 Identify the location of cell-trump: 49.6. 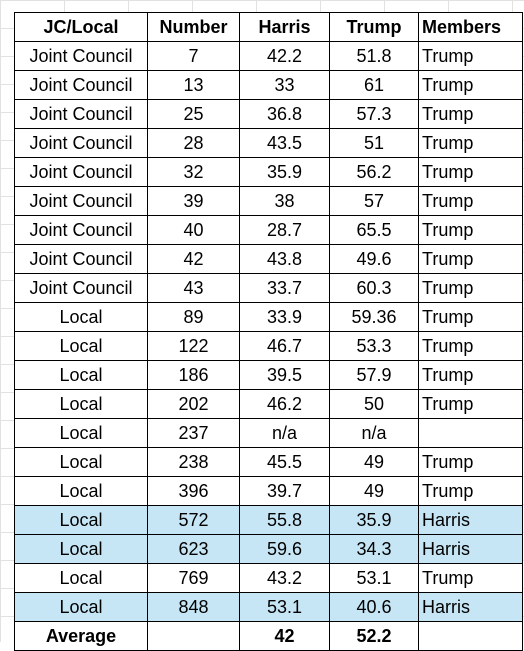
(374, 259).